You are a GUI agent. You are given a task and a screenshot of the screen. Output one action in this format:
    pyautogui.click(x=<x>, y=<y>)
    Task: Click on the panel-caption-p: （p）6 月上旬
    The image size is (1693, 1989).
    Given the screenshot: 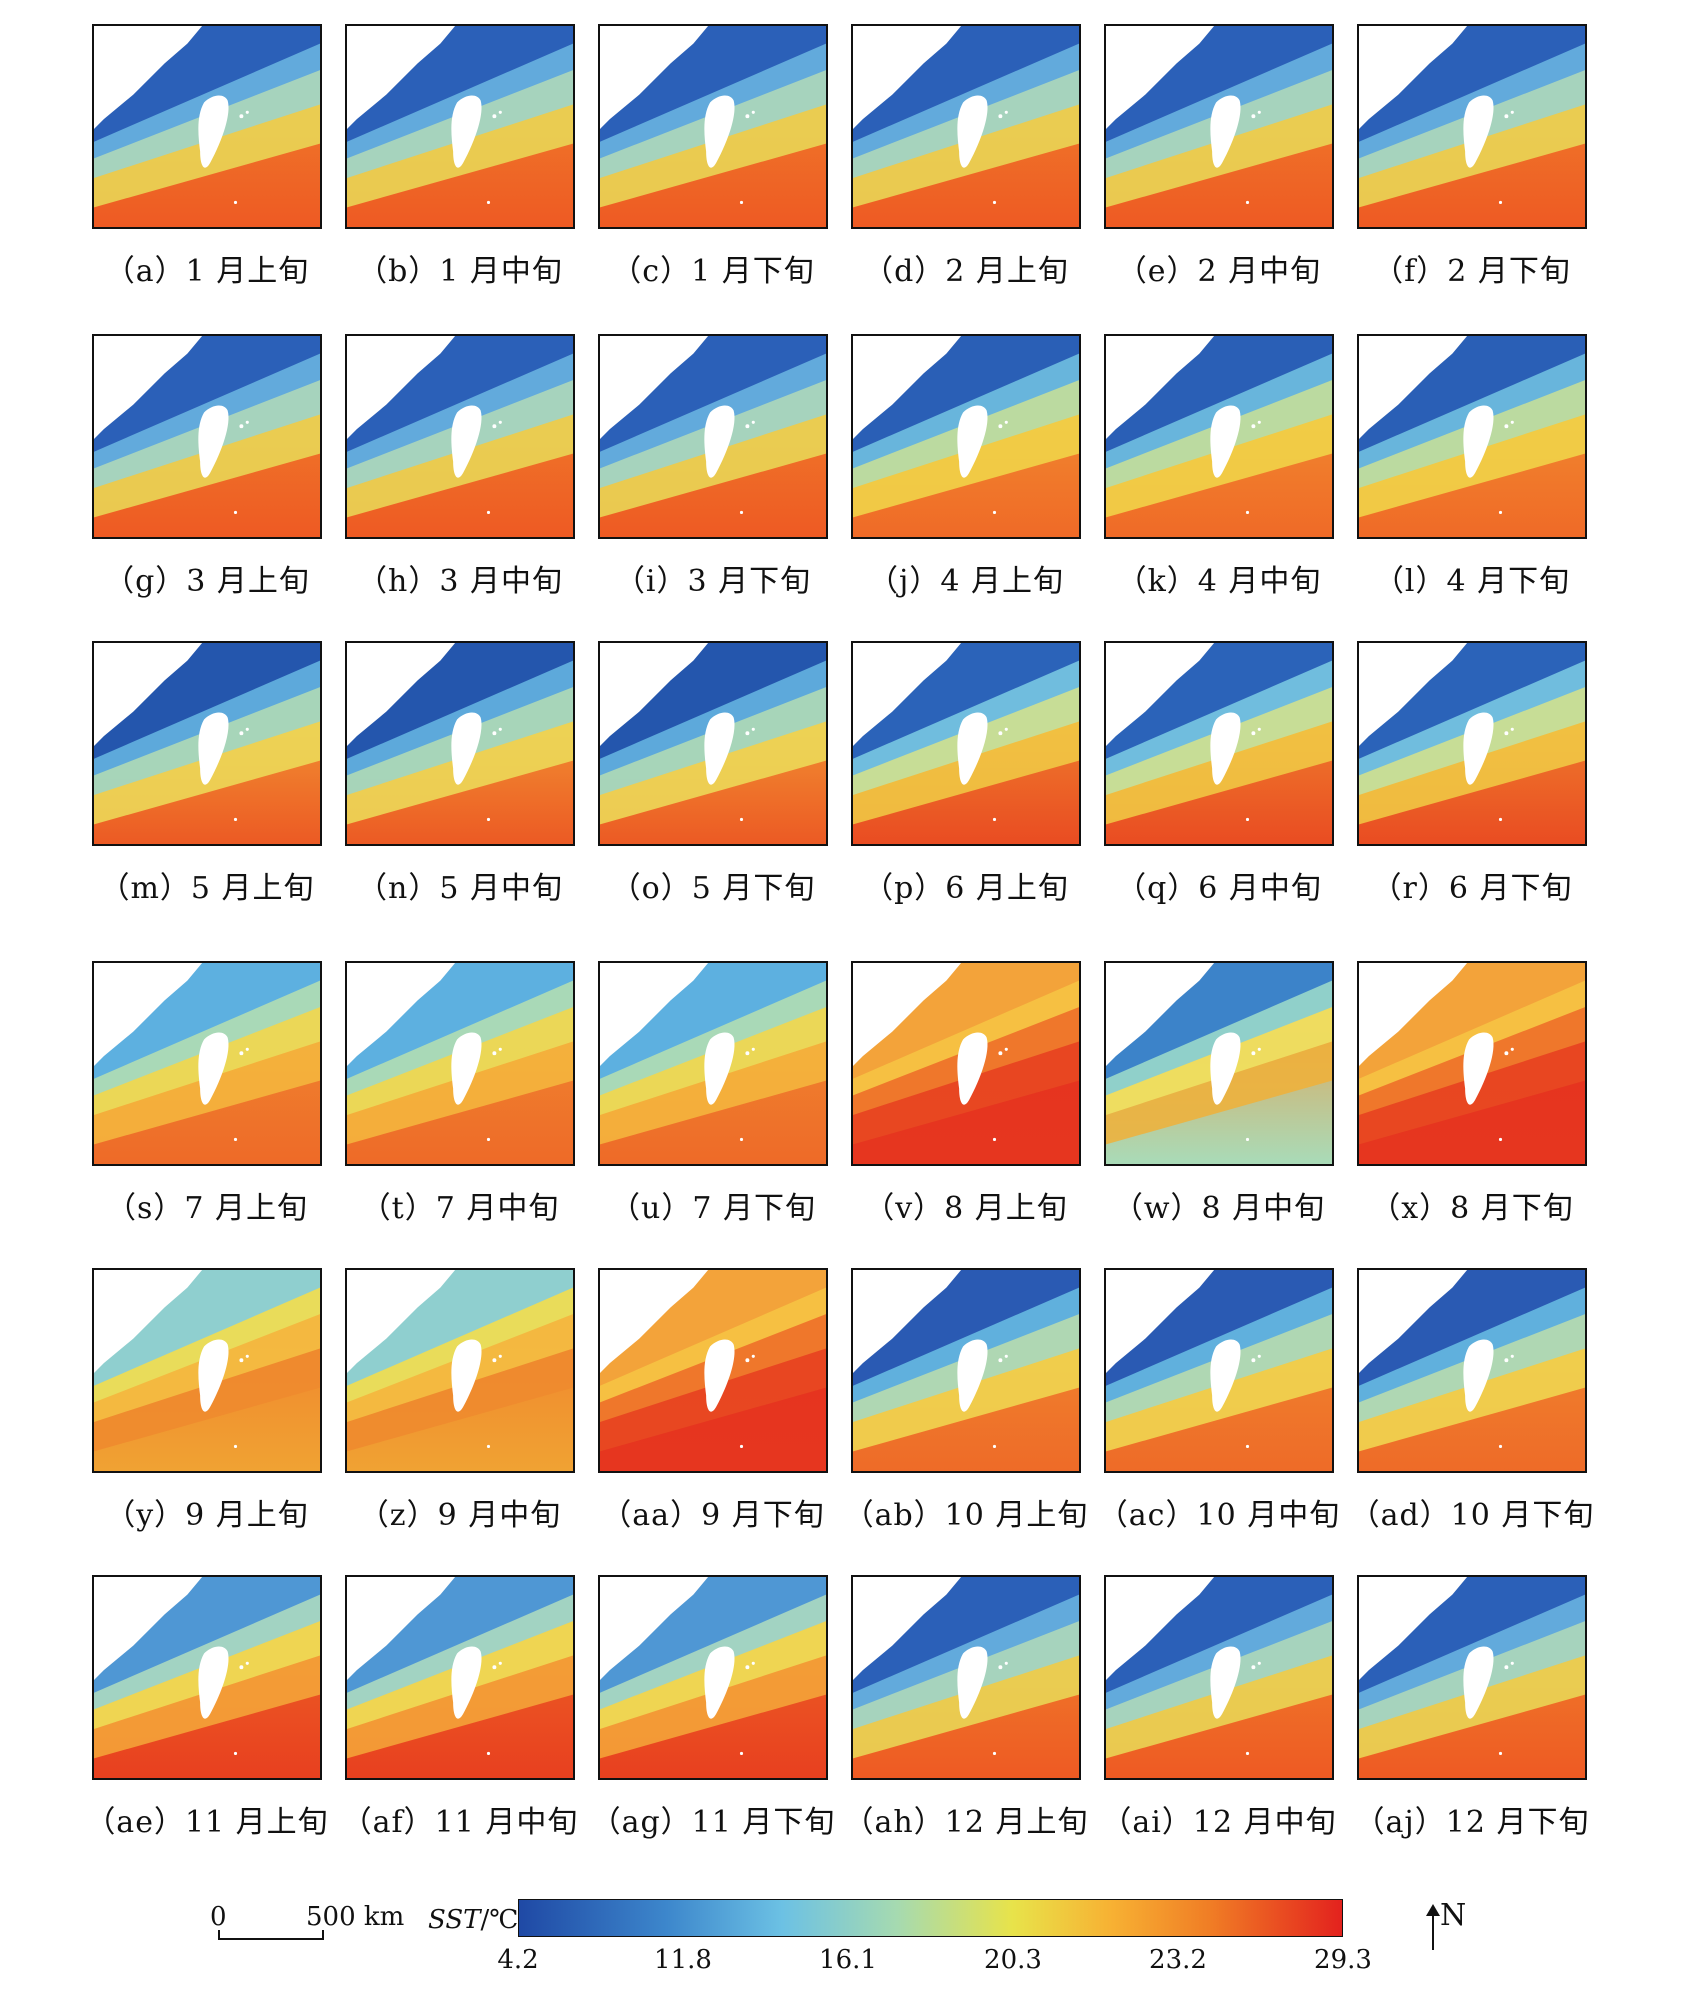 What is the action you would take?
    pyautogui.click(x=966, y=888)
    